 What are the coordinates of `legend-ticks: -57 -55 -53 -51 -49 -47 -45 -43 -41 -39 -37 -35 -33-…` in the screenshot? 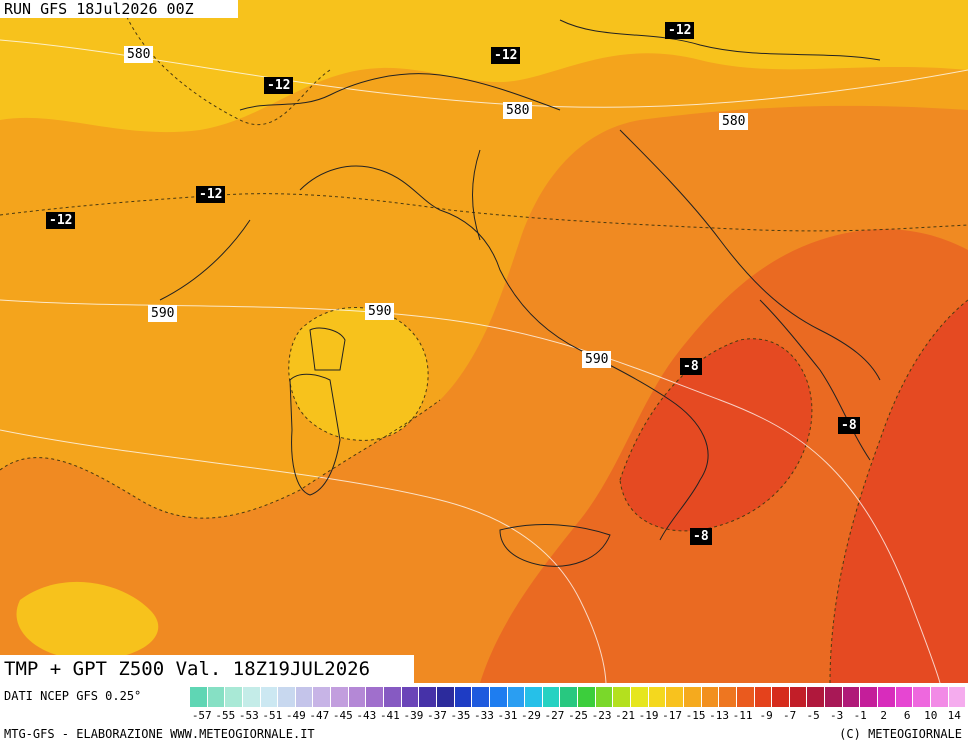 It's located at (578, 716).